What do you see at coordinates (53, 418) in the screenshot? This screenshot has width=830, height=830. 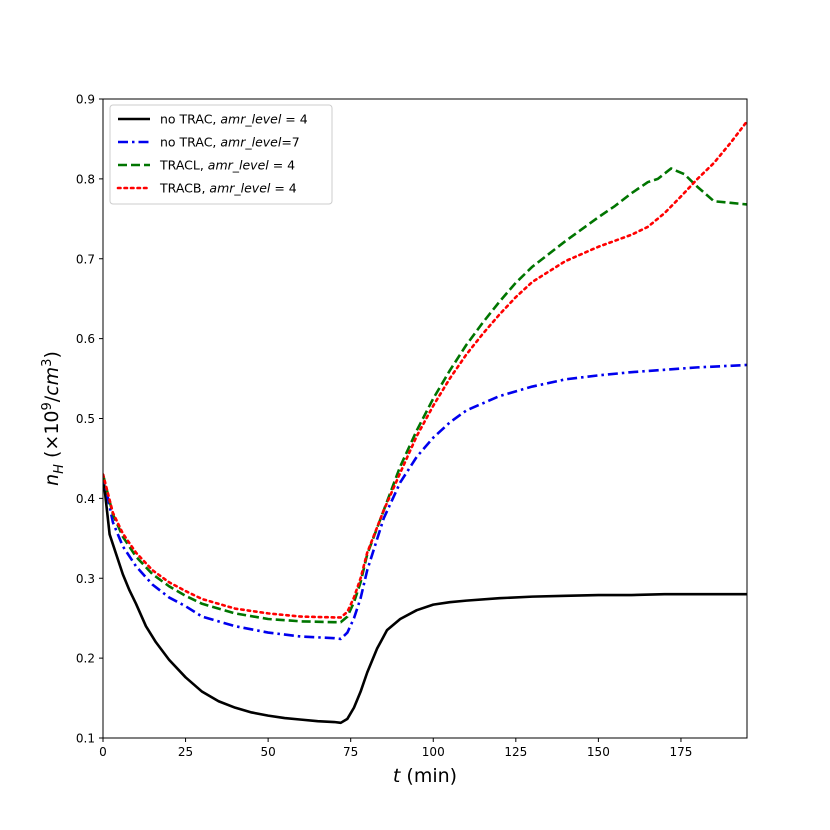 I see `y-axis-label: nH (×109/cm3)` at bounding box center [53, 418].